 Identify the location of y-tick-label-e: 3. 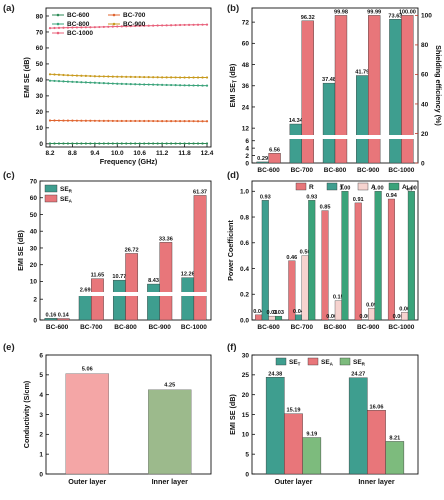
(41, 415).